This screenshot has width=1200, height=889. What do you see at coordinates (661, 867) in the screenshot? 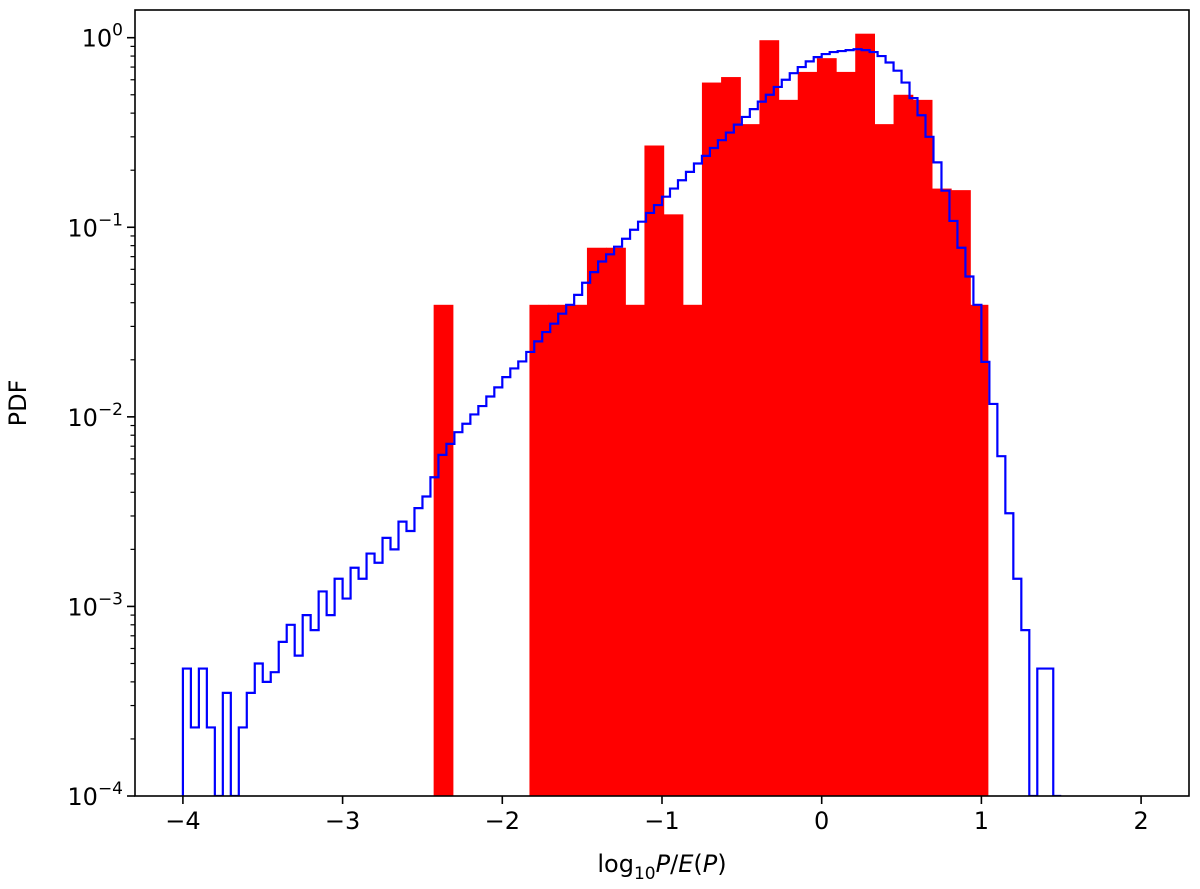
I see `x-axis-label: log10P/E(P)` at bounding box center [661, 867].